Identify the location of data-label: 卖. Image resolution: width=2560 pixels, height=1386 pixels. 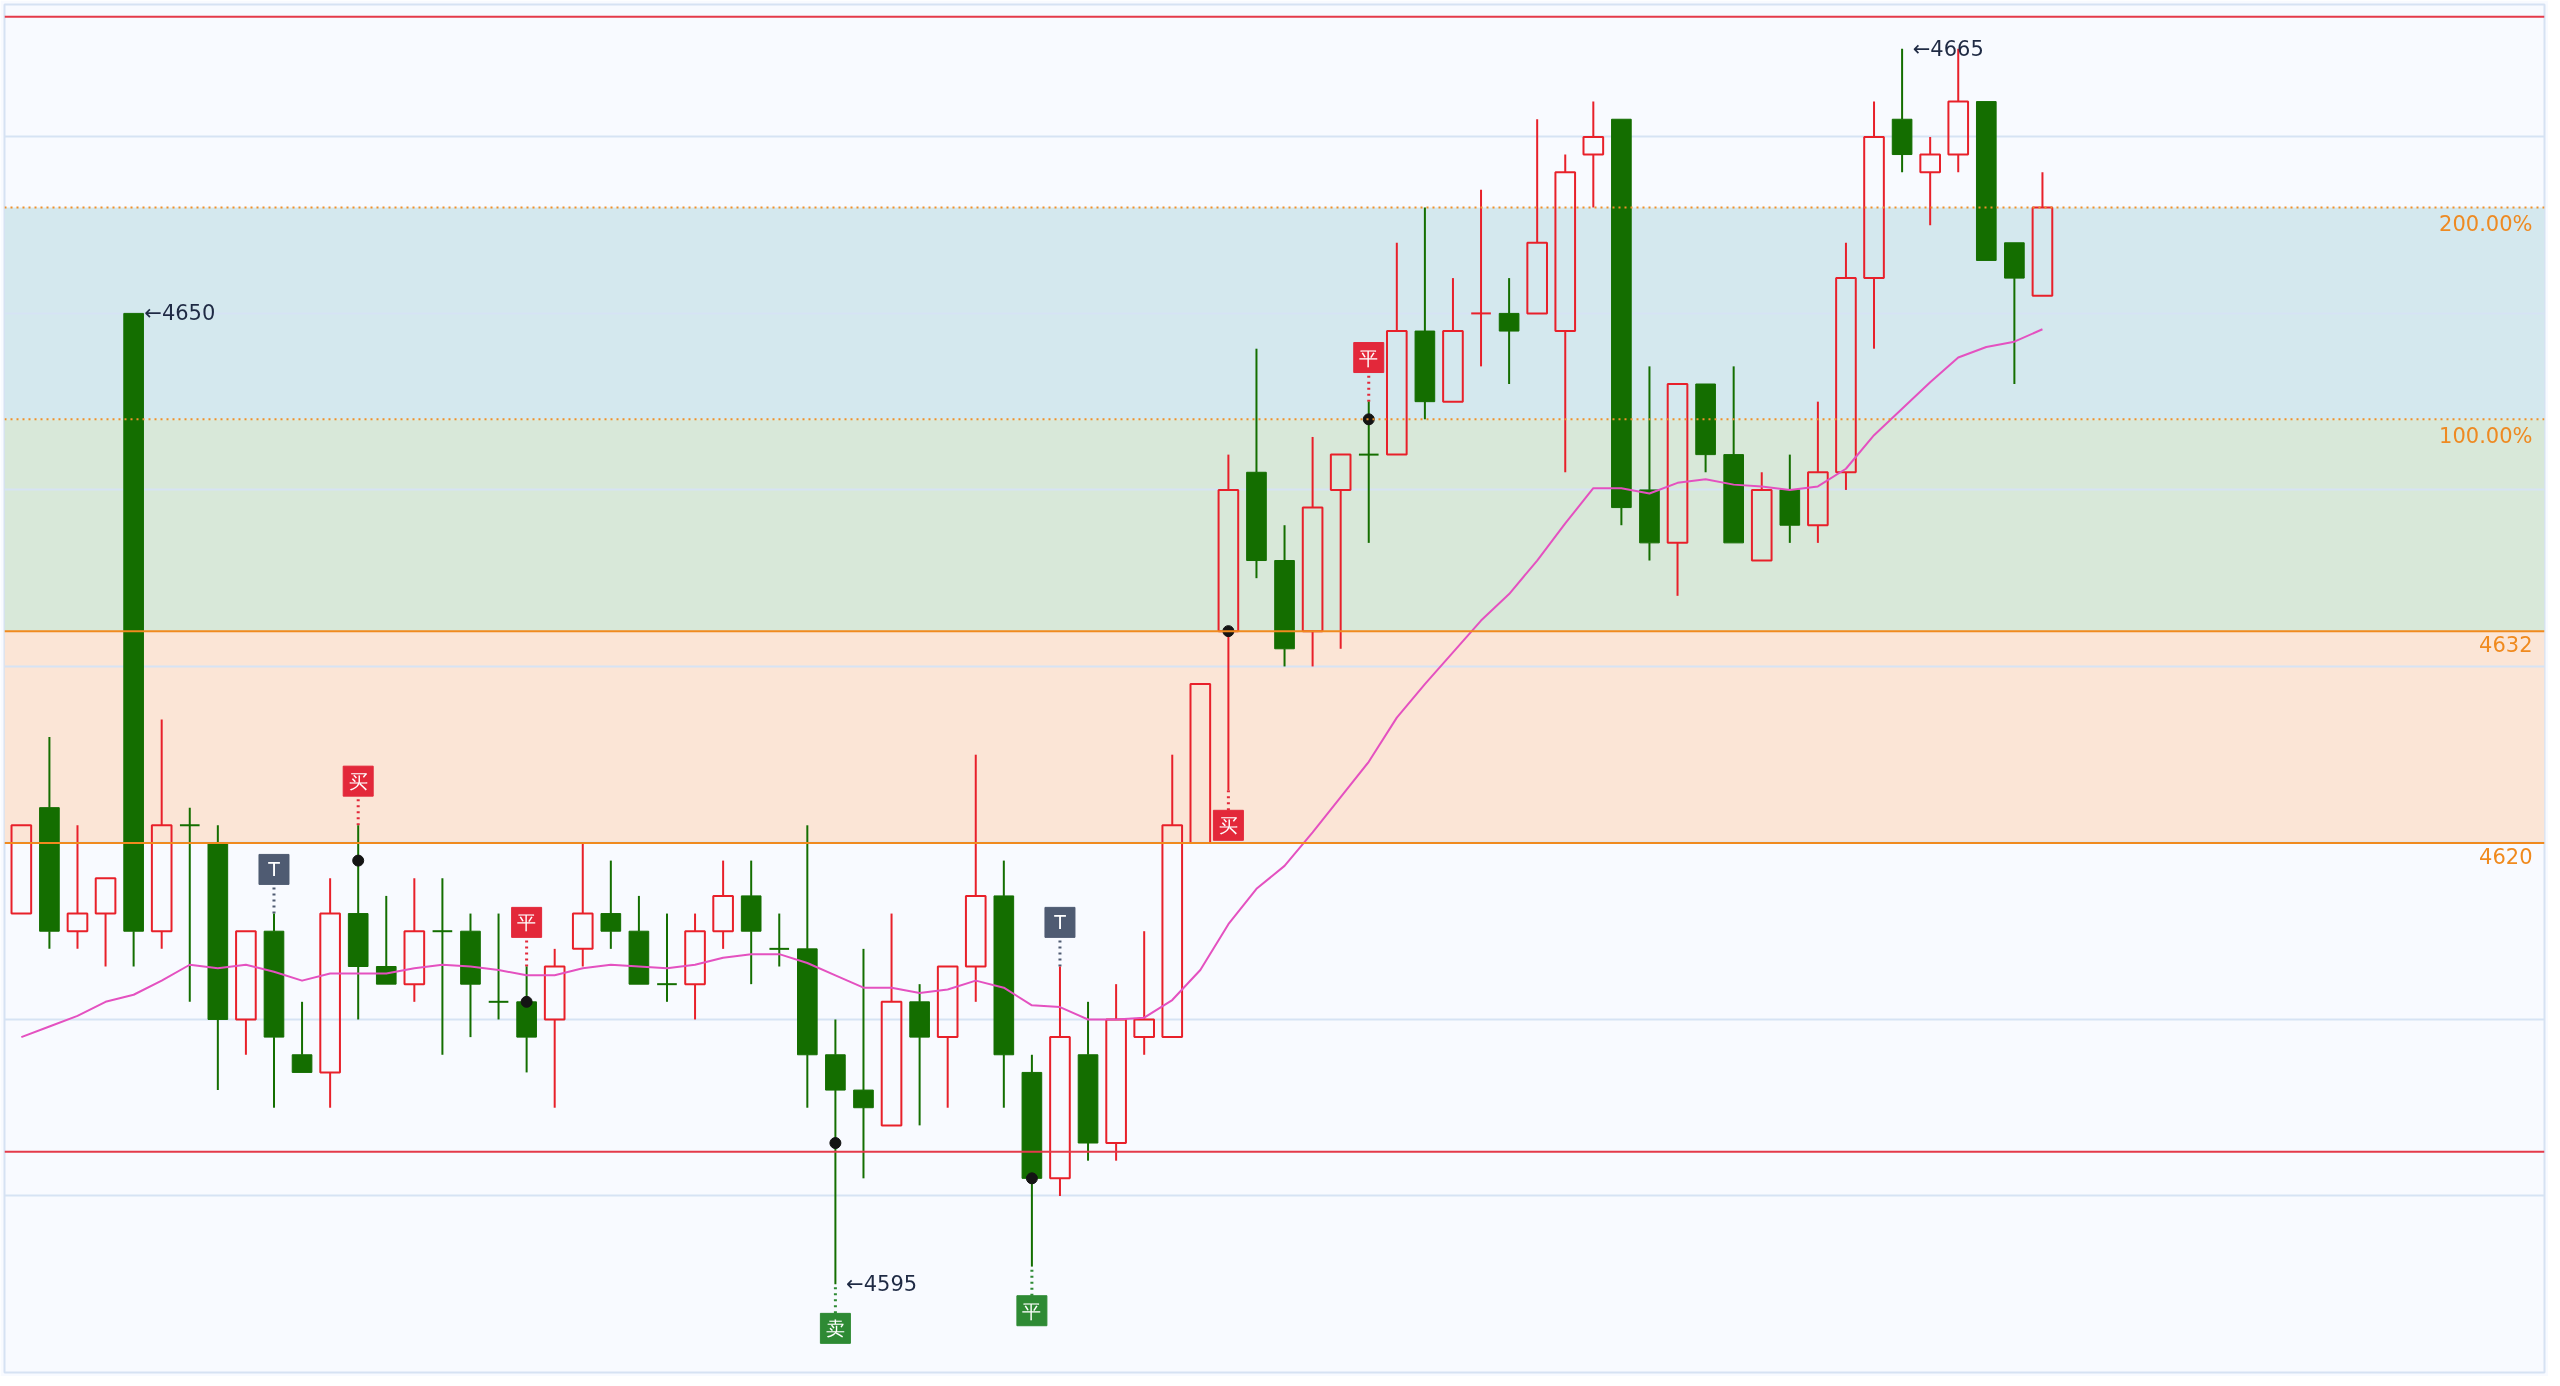
(835, 1328).